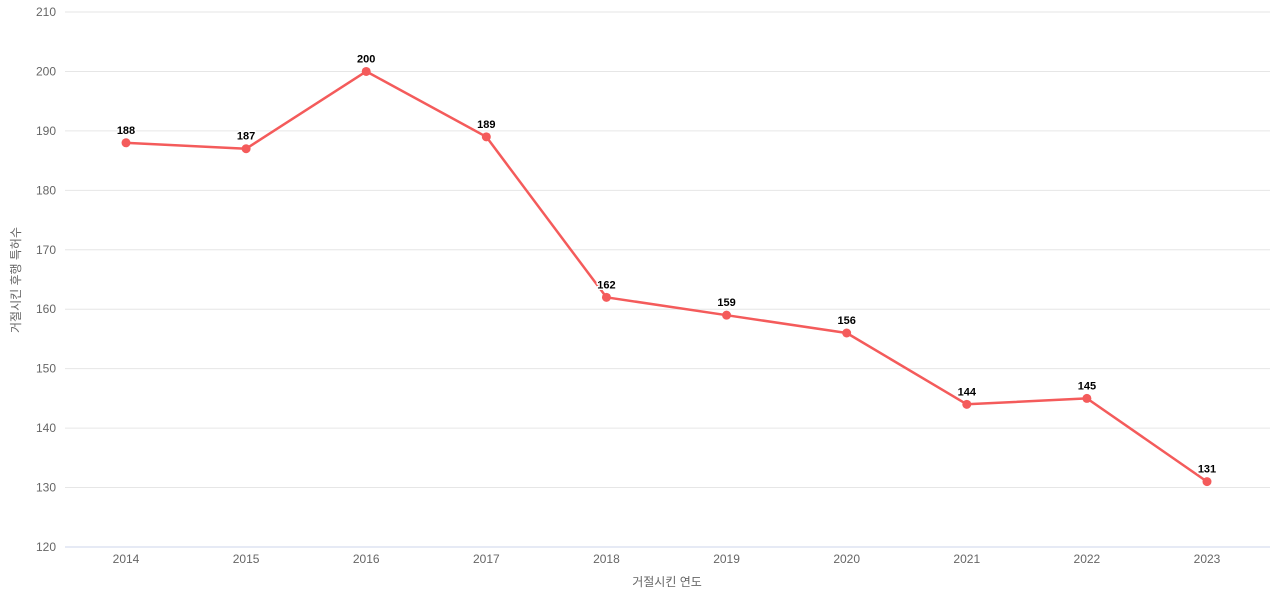 The image size is (1280, 600). Describe the element at coordinates (606, 285) in the screenshot. I see `data-point-label: 162` at that location.